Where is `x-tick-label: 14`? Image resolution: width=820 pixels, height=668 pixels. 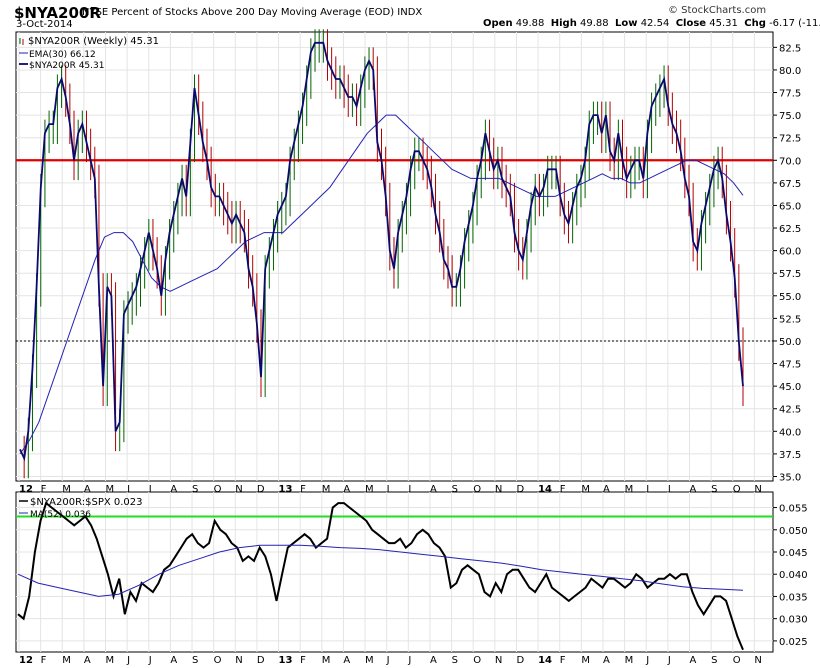 x-tick-label: 14 is located at coordinates (545, 489).